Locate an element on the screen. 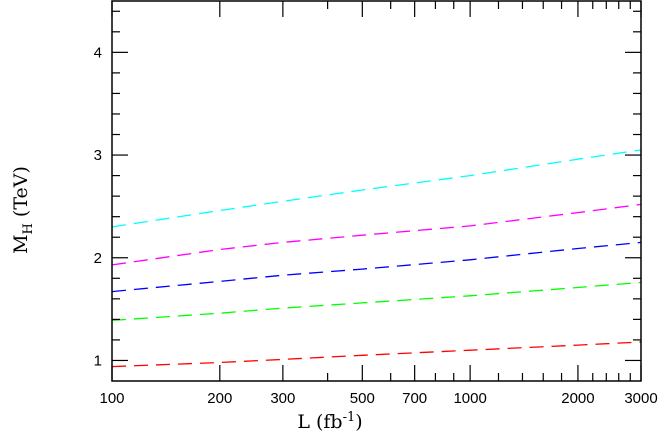 This screenshot has height=436, width=661. y-tick-label: 3 is located at coordinates (98, 155).